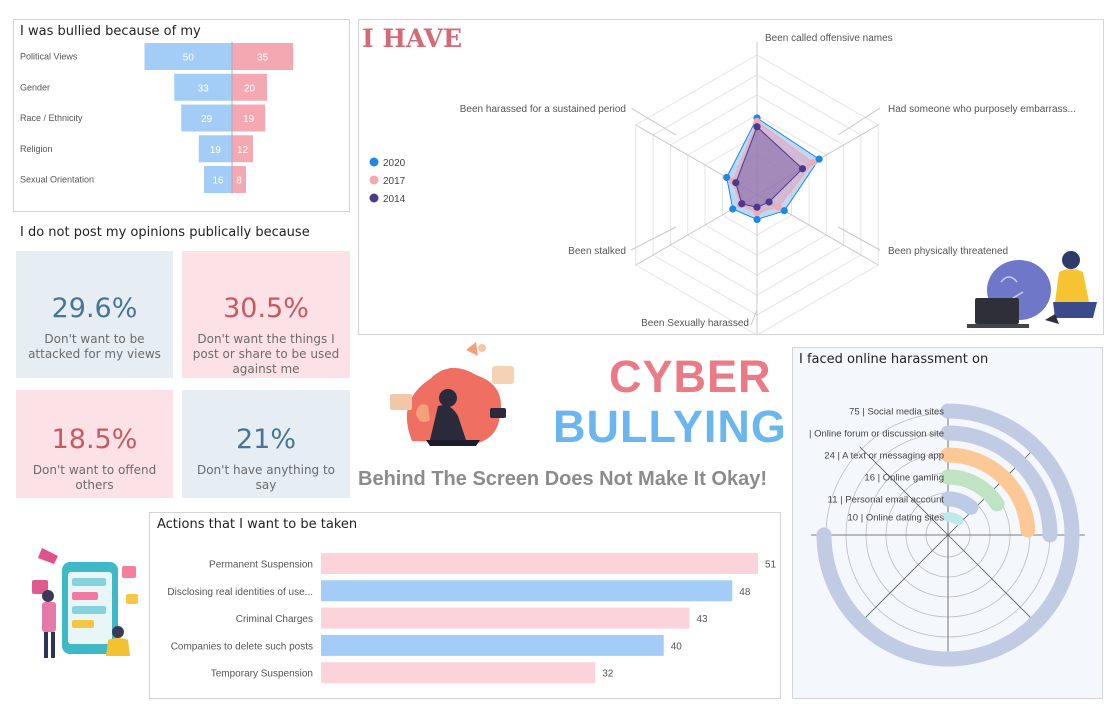 The height and width of the screenshot is (721, 1120). What do you see at coordinates (896, 518) in the screenshot?
I see `radial-bar-label: 10 | Online dating sites` at bounding box center [896, 518].